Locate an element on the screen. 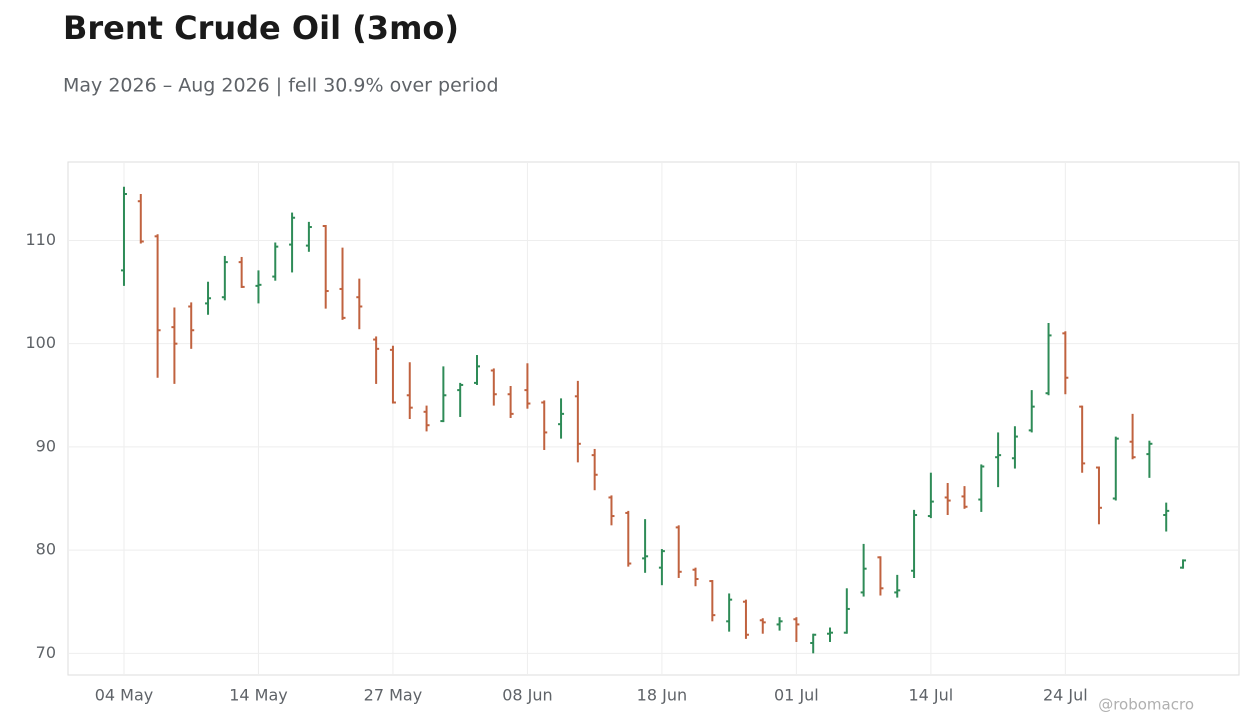  x-tick-label: 01 Jul is located at coordinates (796, 695).